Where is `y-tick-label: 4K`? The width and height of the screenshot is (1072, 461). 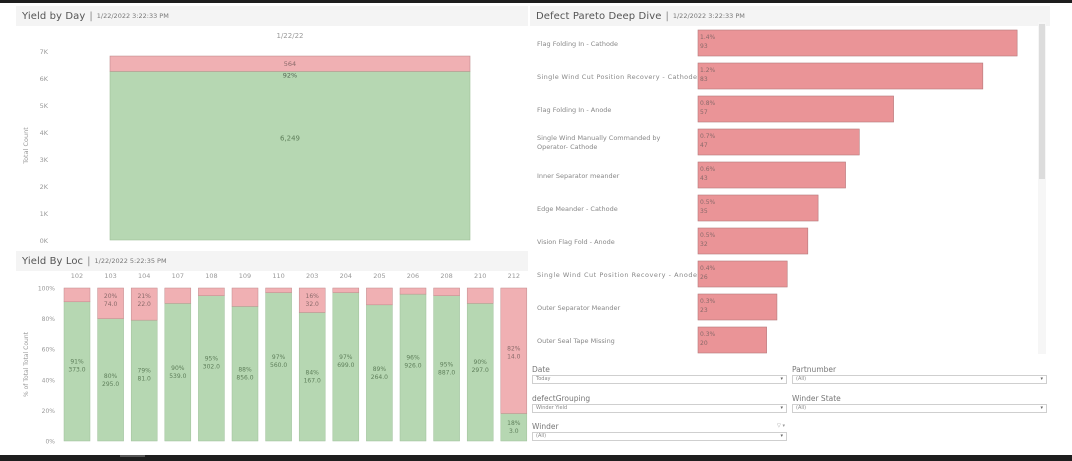
y-tick-label: 4K is located at coordinates (44, 133).